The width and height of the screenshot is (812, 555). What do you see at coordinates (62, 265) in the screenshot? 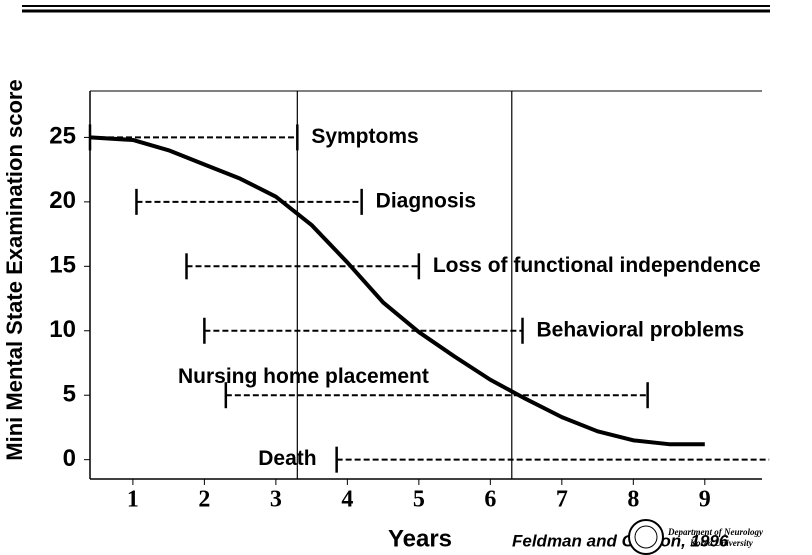
I see `y-tick-label: 15` at bounding box center [62, 265].